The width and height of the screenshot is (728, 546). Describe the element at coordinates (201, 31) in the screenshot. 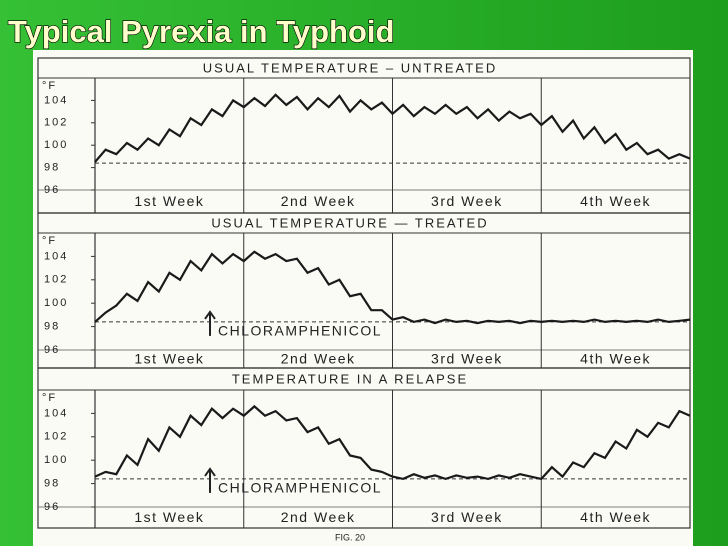

I see `slide-title: Typical Pyrexia in Typhoid` at that location.